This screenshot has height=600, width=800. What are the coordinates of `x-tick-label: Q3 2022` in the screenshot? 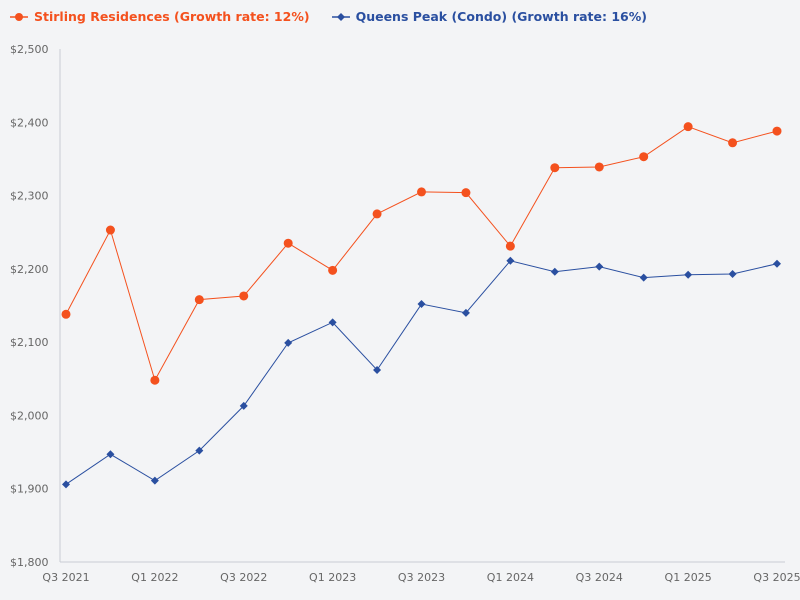 It's located at (243, 577).